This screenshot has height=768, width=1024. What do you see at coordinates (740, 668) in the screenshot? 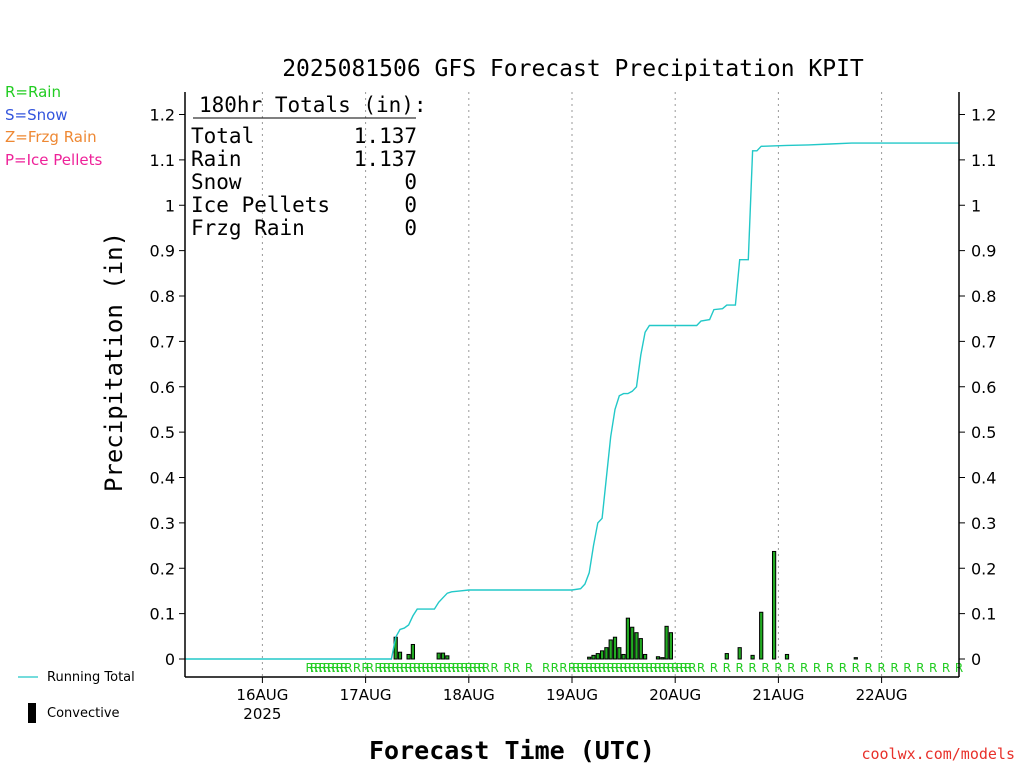
I see `ptype-marker-78: R` at bounding box center [740, 668].